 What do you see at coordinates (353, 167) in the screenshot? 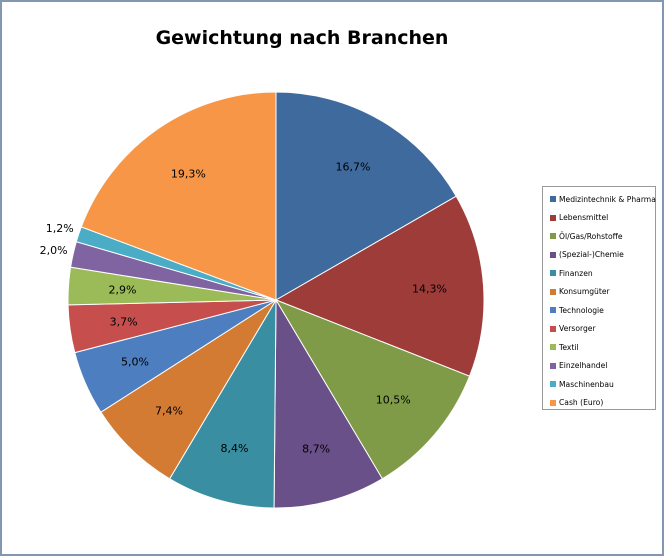
I see `slice-value-label-1: 16,7%` at bounding box center [353, 167].